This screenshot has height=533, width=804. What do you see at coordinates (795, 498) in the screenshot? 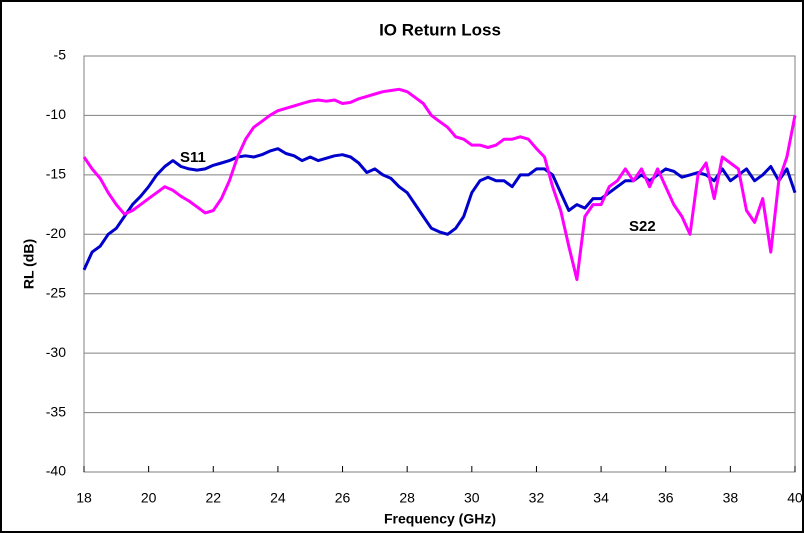
I see `x-tick-label: 40` at bounding box center [795, 498].